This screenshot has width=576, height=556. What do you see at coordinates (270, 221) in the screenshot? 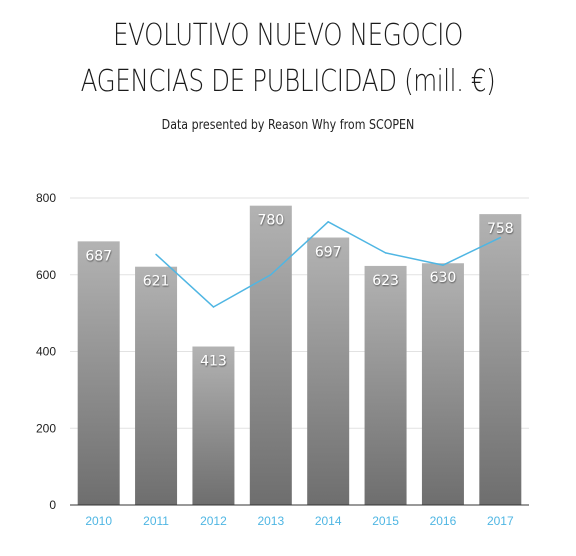
I see `data-label: 780` at bounding box center [270, 221].